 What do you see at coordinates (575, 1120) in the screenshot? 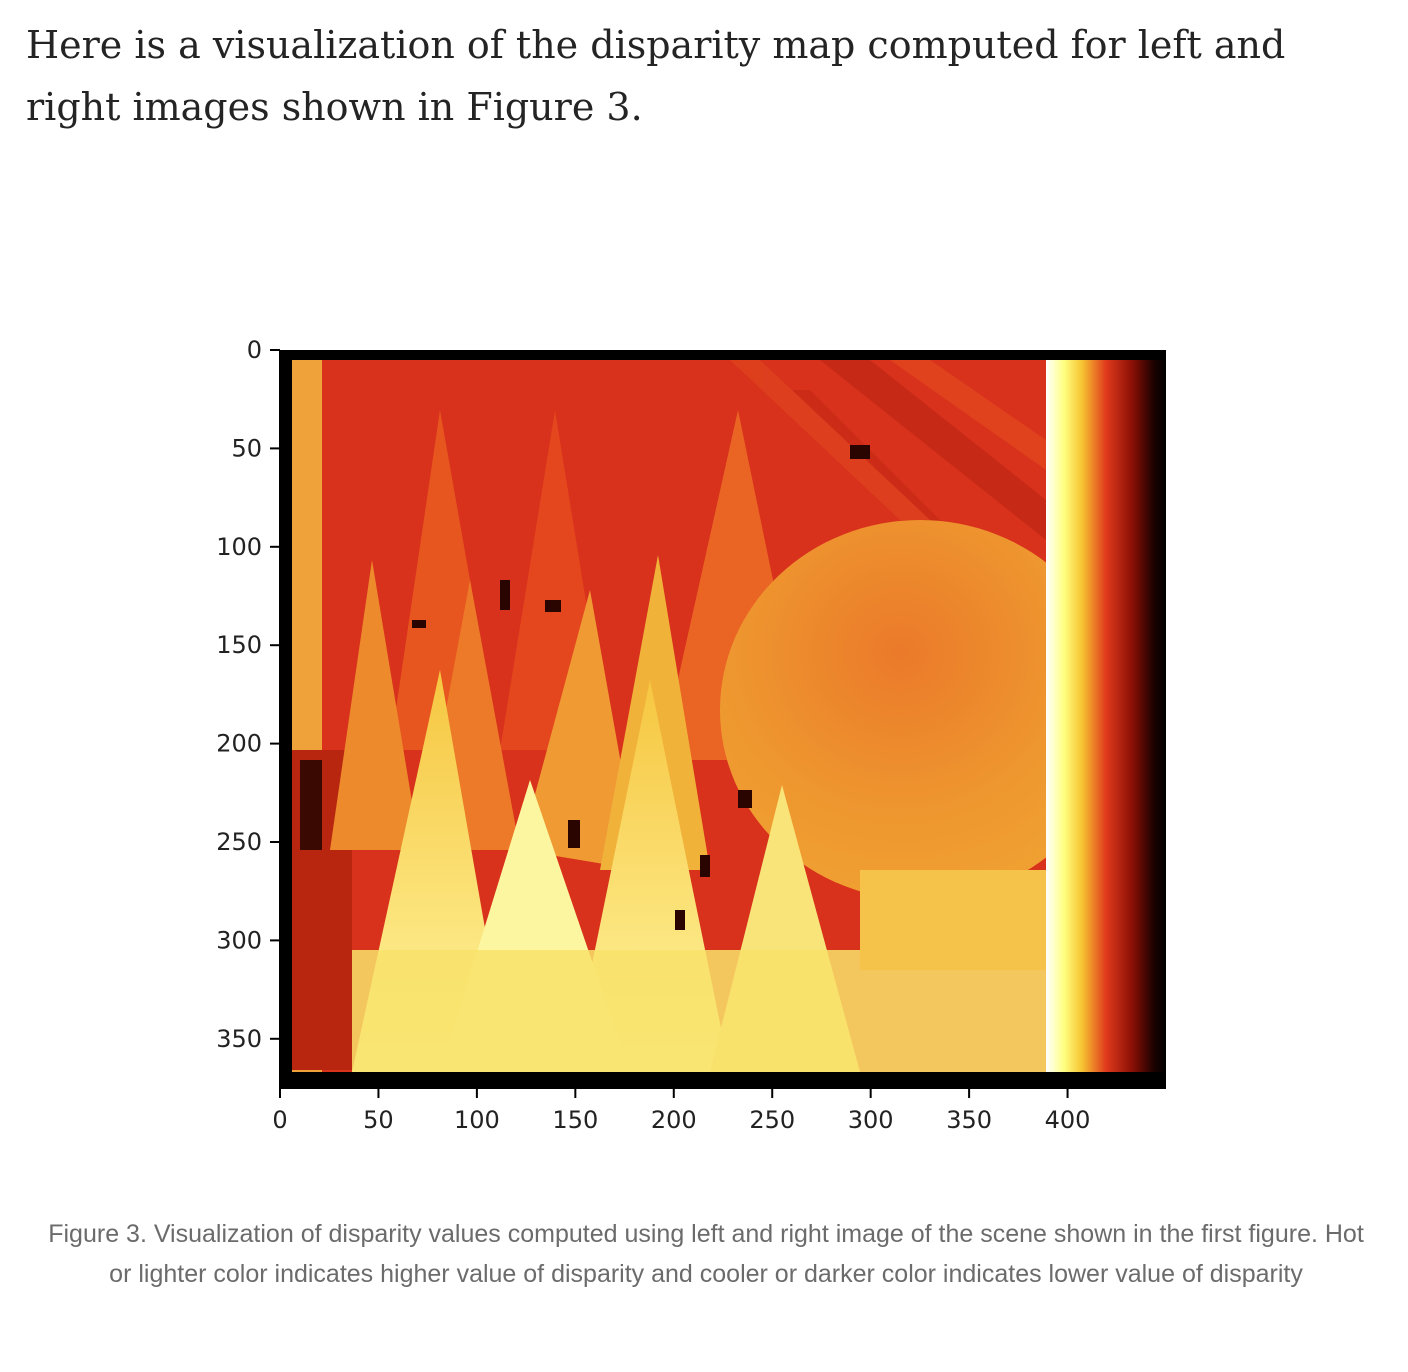
I see `x-tick-label: 150` at bounding box center [575, 1120].